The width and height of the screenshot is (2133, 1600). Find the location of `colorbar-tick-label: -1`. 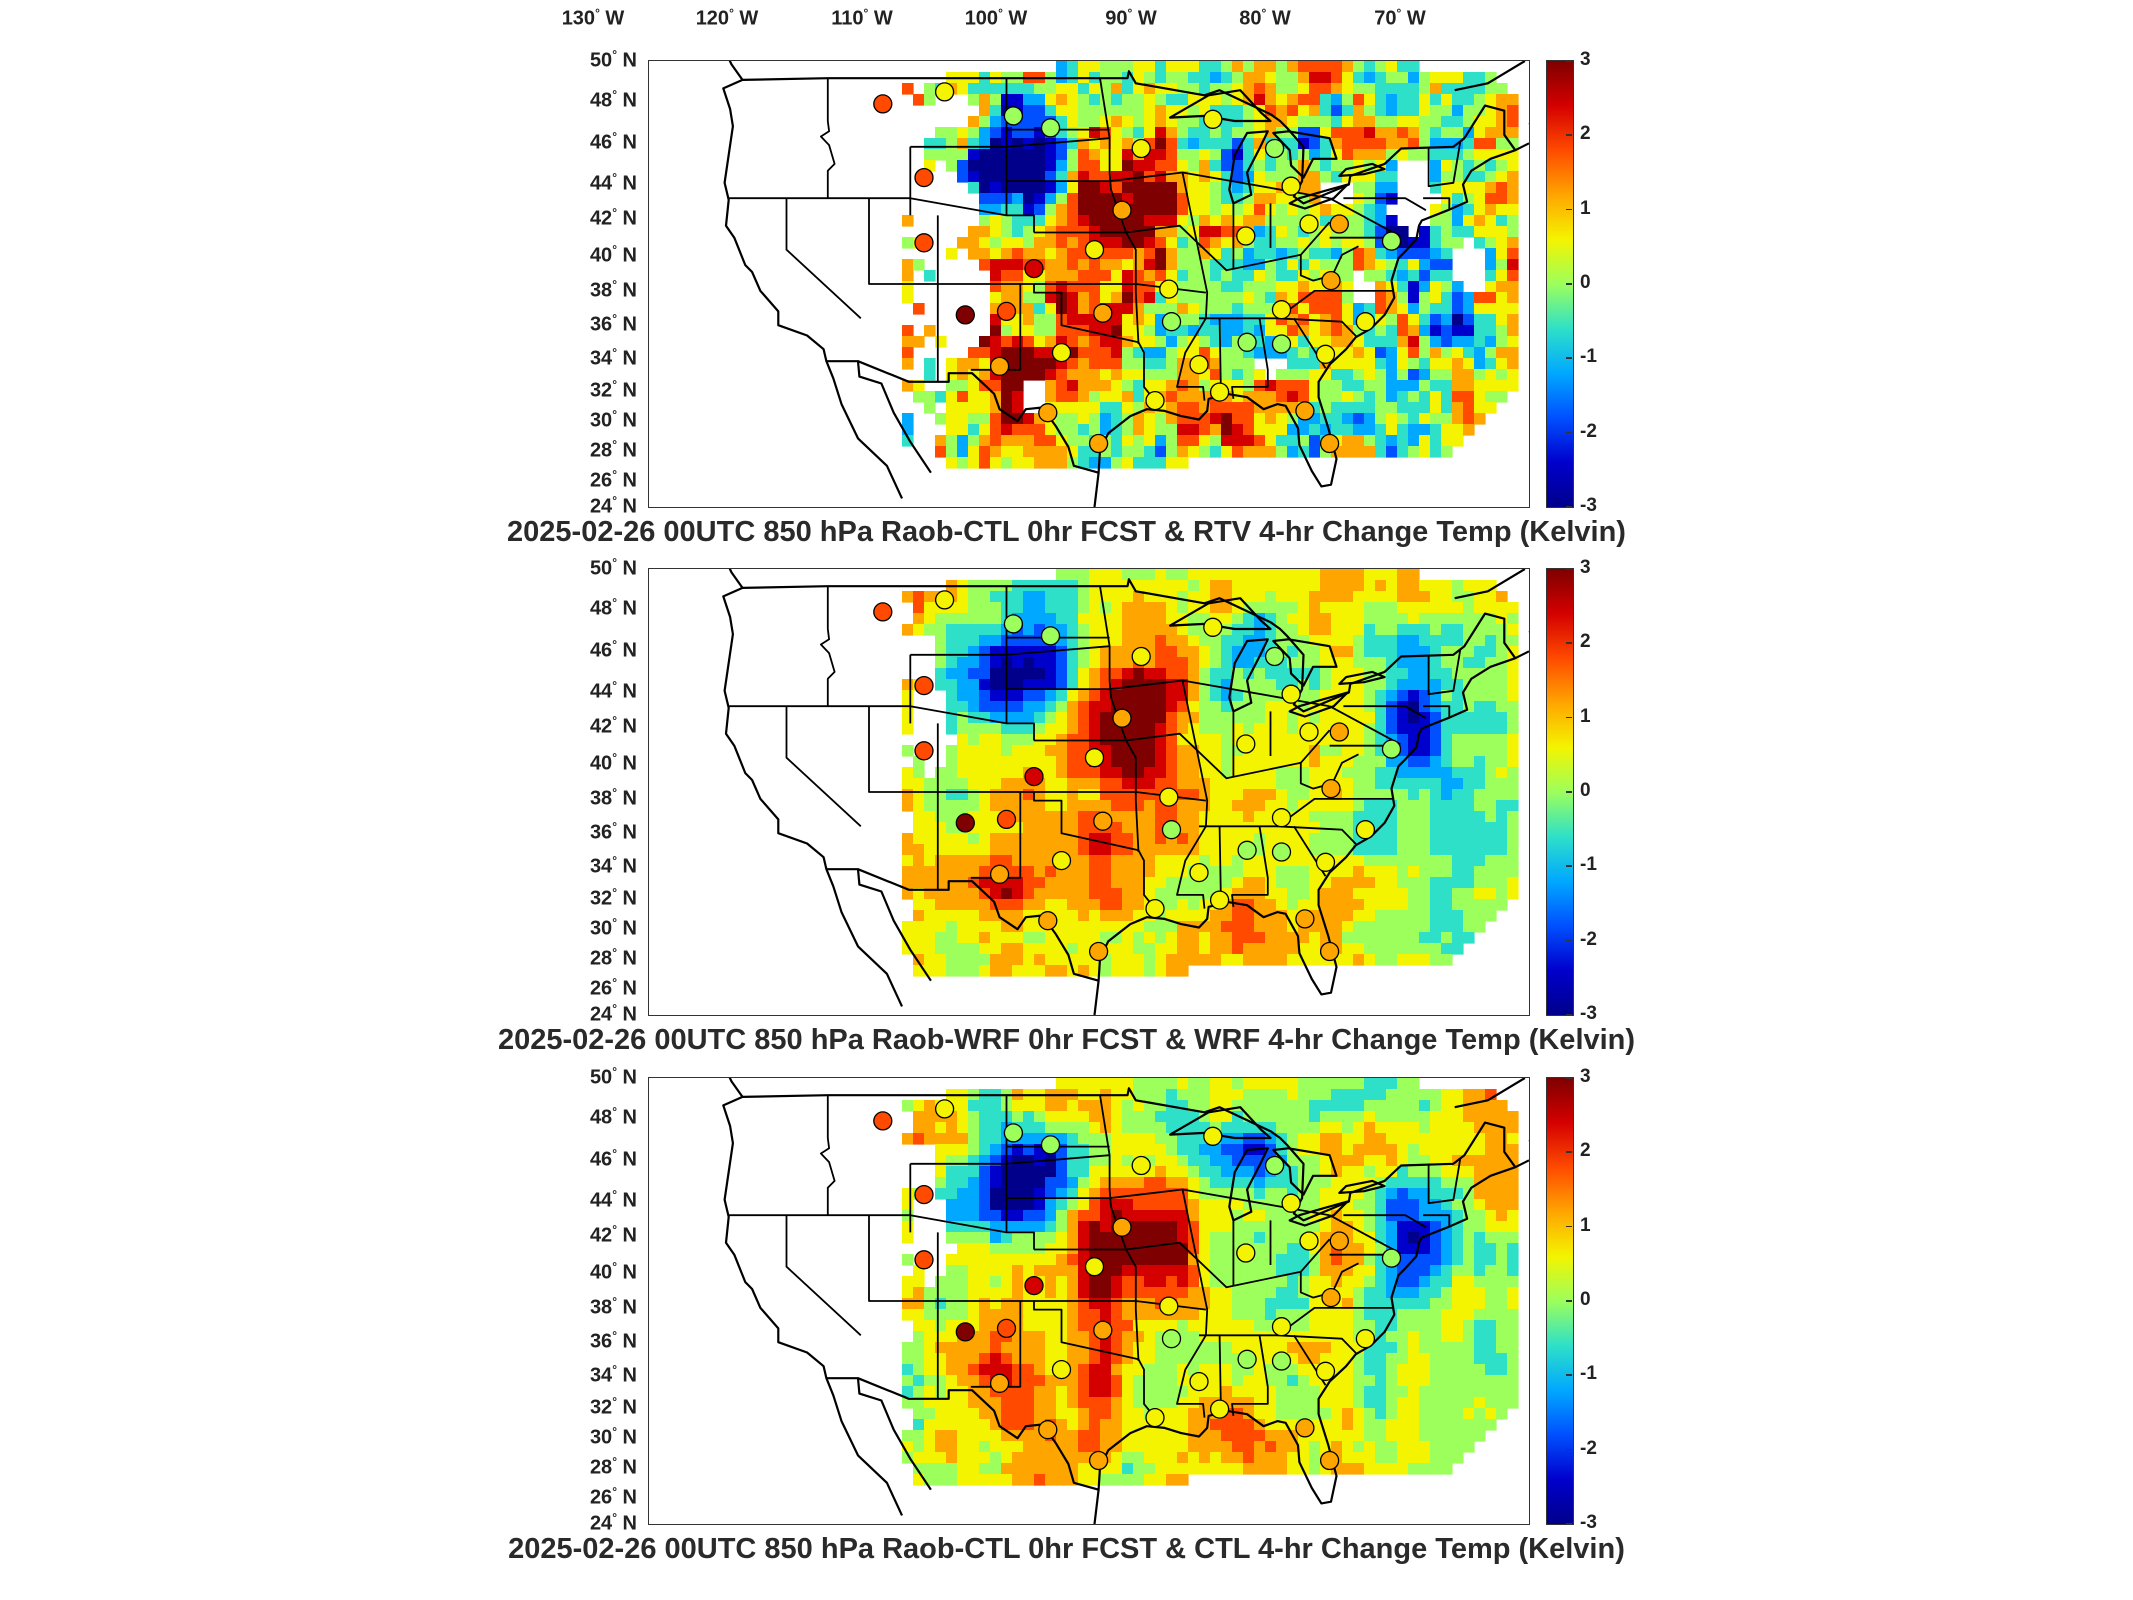

colorbar-tick-label: -1 is located at coordinates (1588, 865).